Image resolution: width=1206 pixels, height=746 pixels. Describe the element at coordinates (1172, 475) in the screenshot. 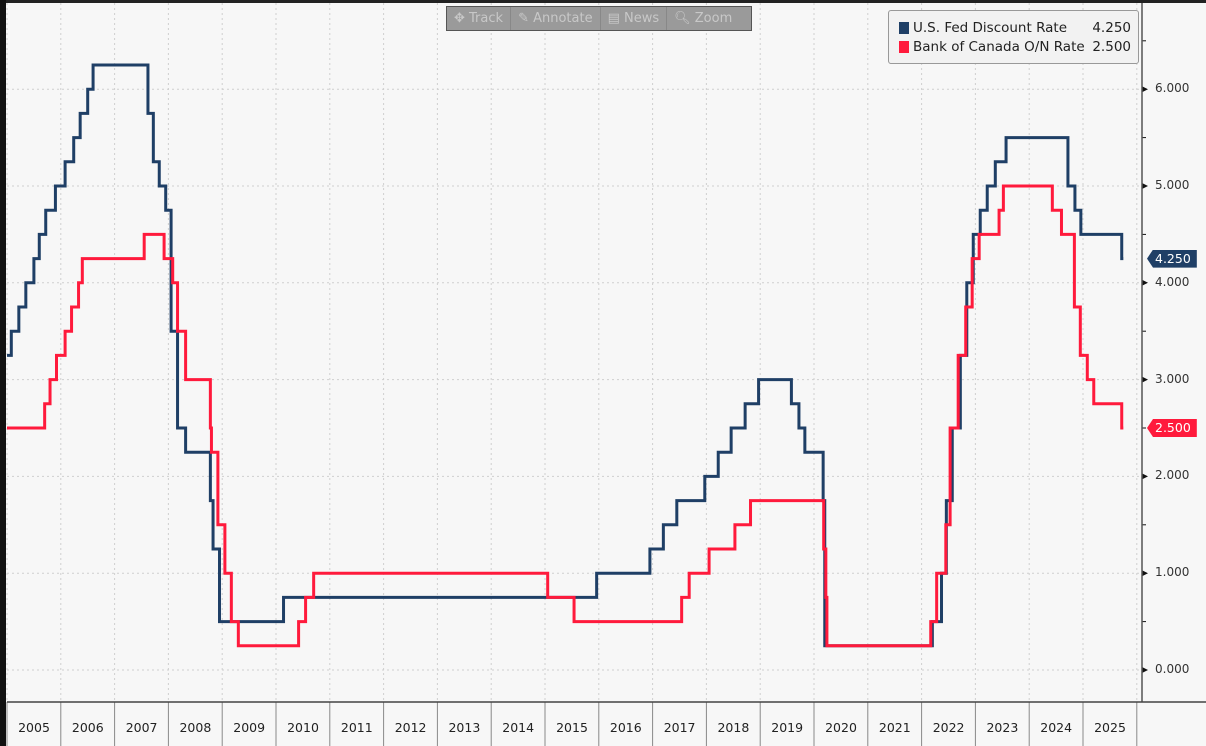

I see `y-tick-label: 2.000` at that location.